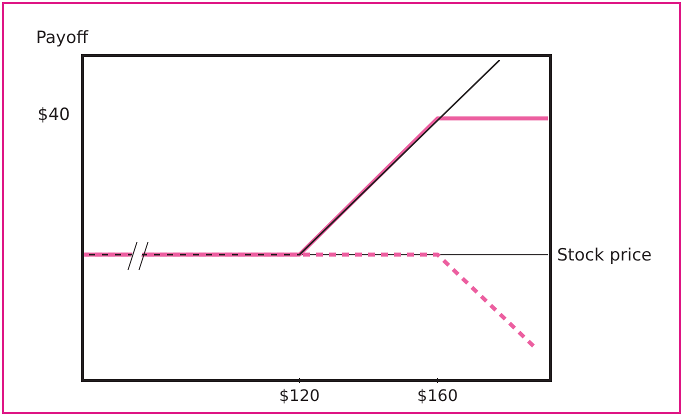 Image resolution: width=683 pixels, height=416 pixels. I want to click on x-axis-title: Stock price, so click(604, 256).